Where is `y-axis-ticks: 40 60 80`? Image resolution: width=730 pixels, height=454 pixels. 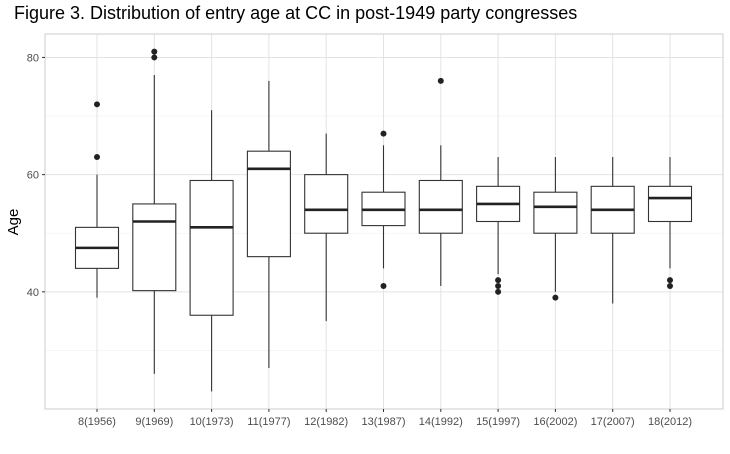 y-axis-ticks: 40 60 80 is located at coordinates (36, 175).